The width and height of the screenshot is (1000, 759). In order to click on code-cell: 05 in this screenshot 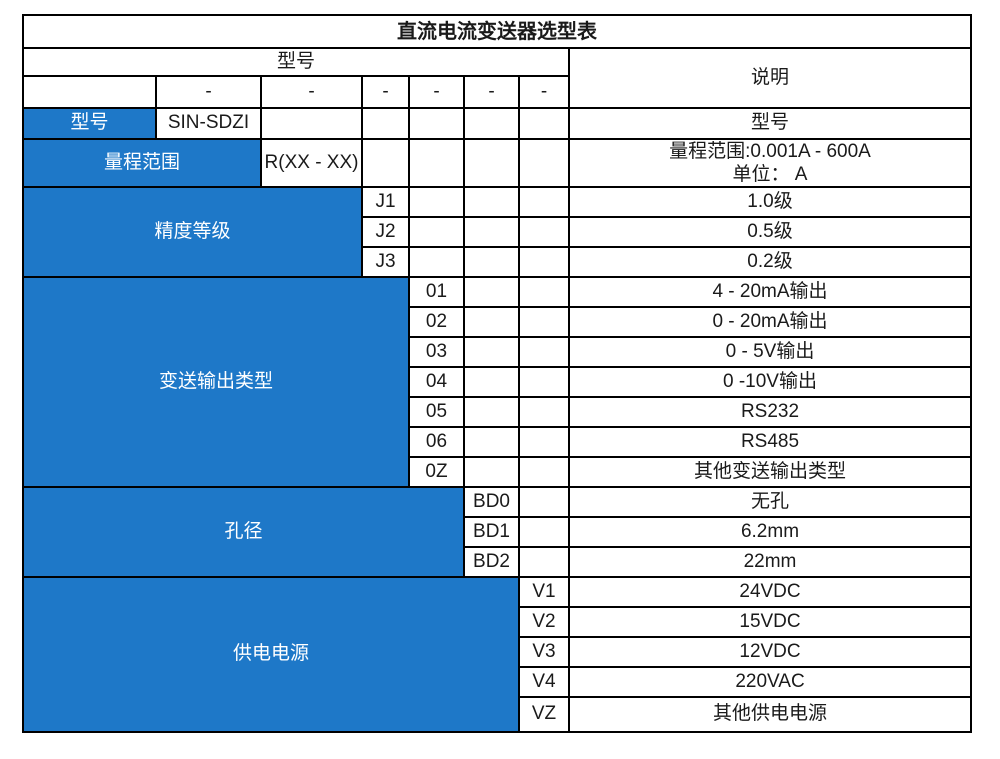, I will do `click(436, 412)`.